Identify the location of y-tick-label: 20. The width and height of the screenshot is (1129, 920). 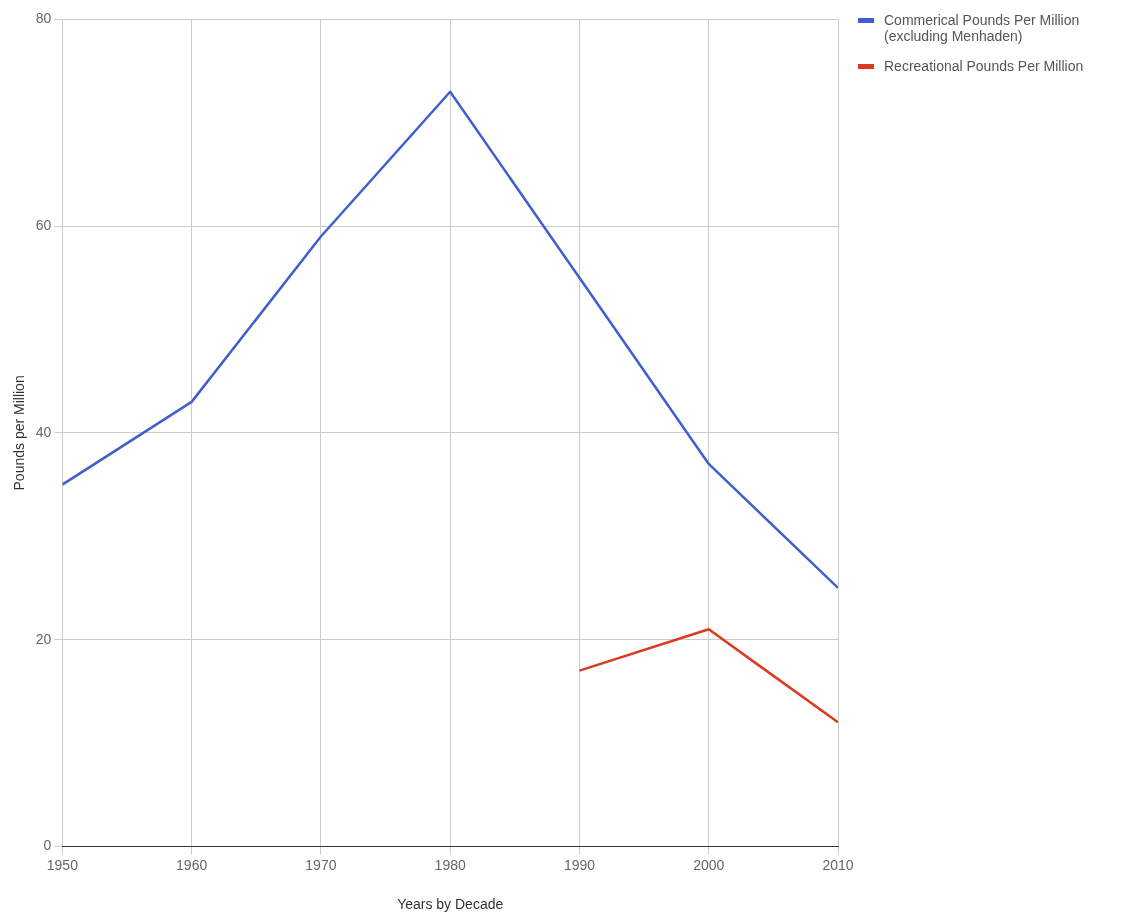
(43, 638).